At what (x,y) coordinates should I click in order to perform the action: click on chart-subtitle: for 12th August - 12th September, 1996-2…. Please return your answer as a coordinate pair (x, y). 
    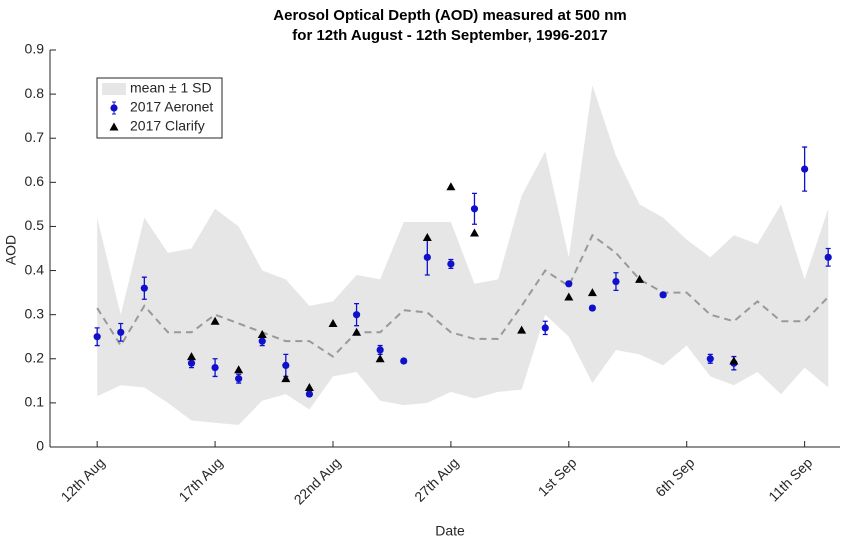
    Looking at the image, I should click on (449, 35).